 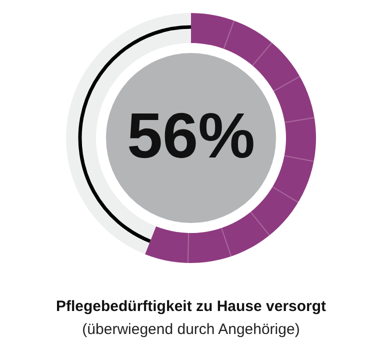 I want to click on data-label: 56%, so click(x=191, y=136).